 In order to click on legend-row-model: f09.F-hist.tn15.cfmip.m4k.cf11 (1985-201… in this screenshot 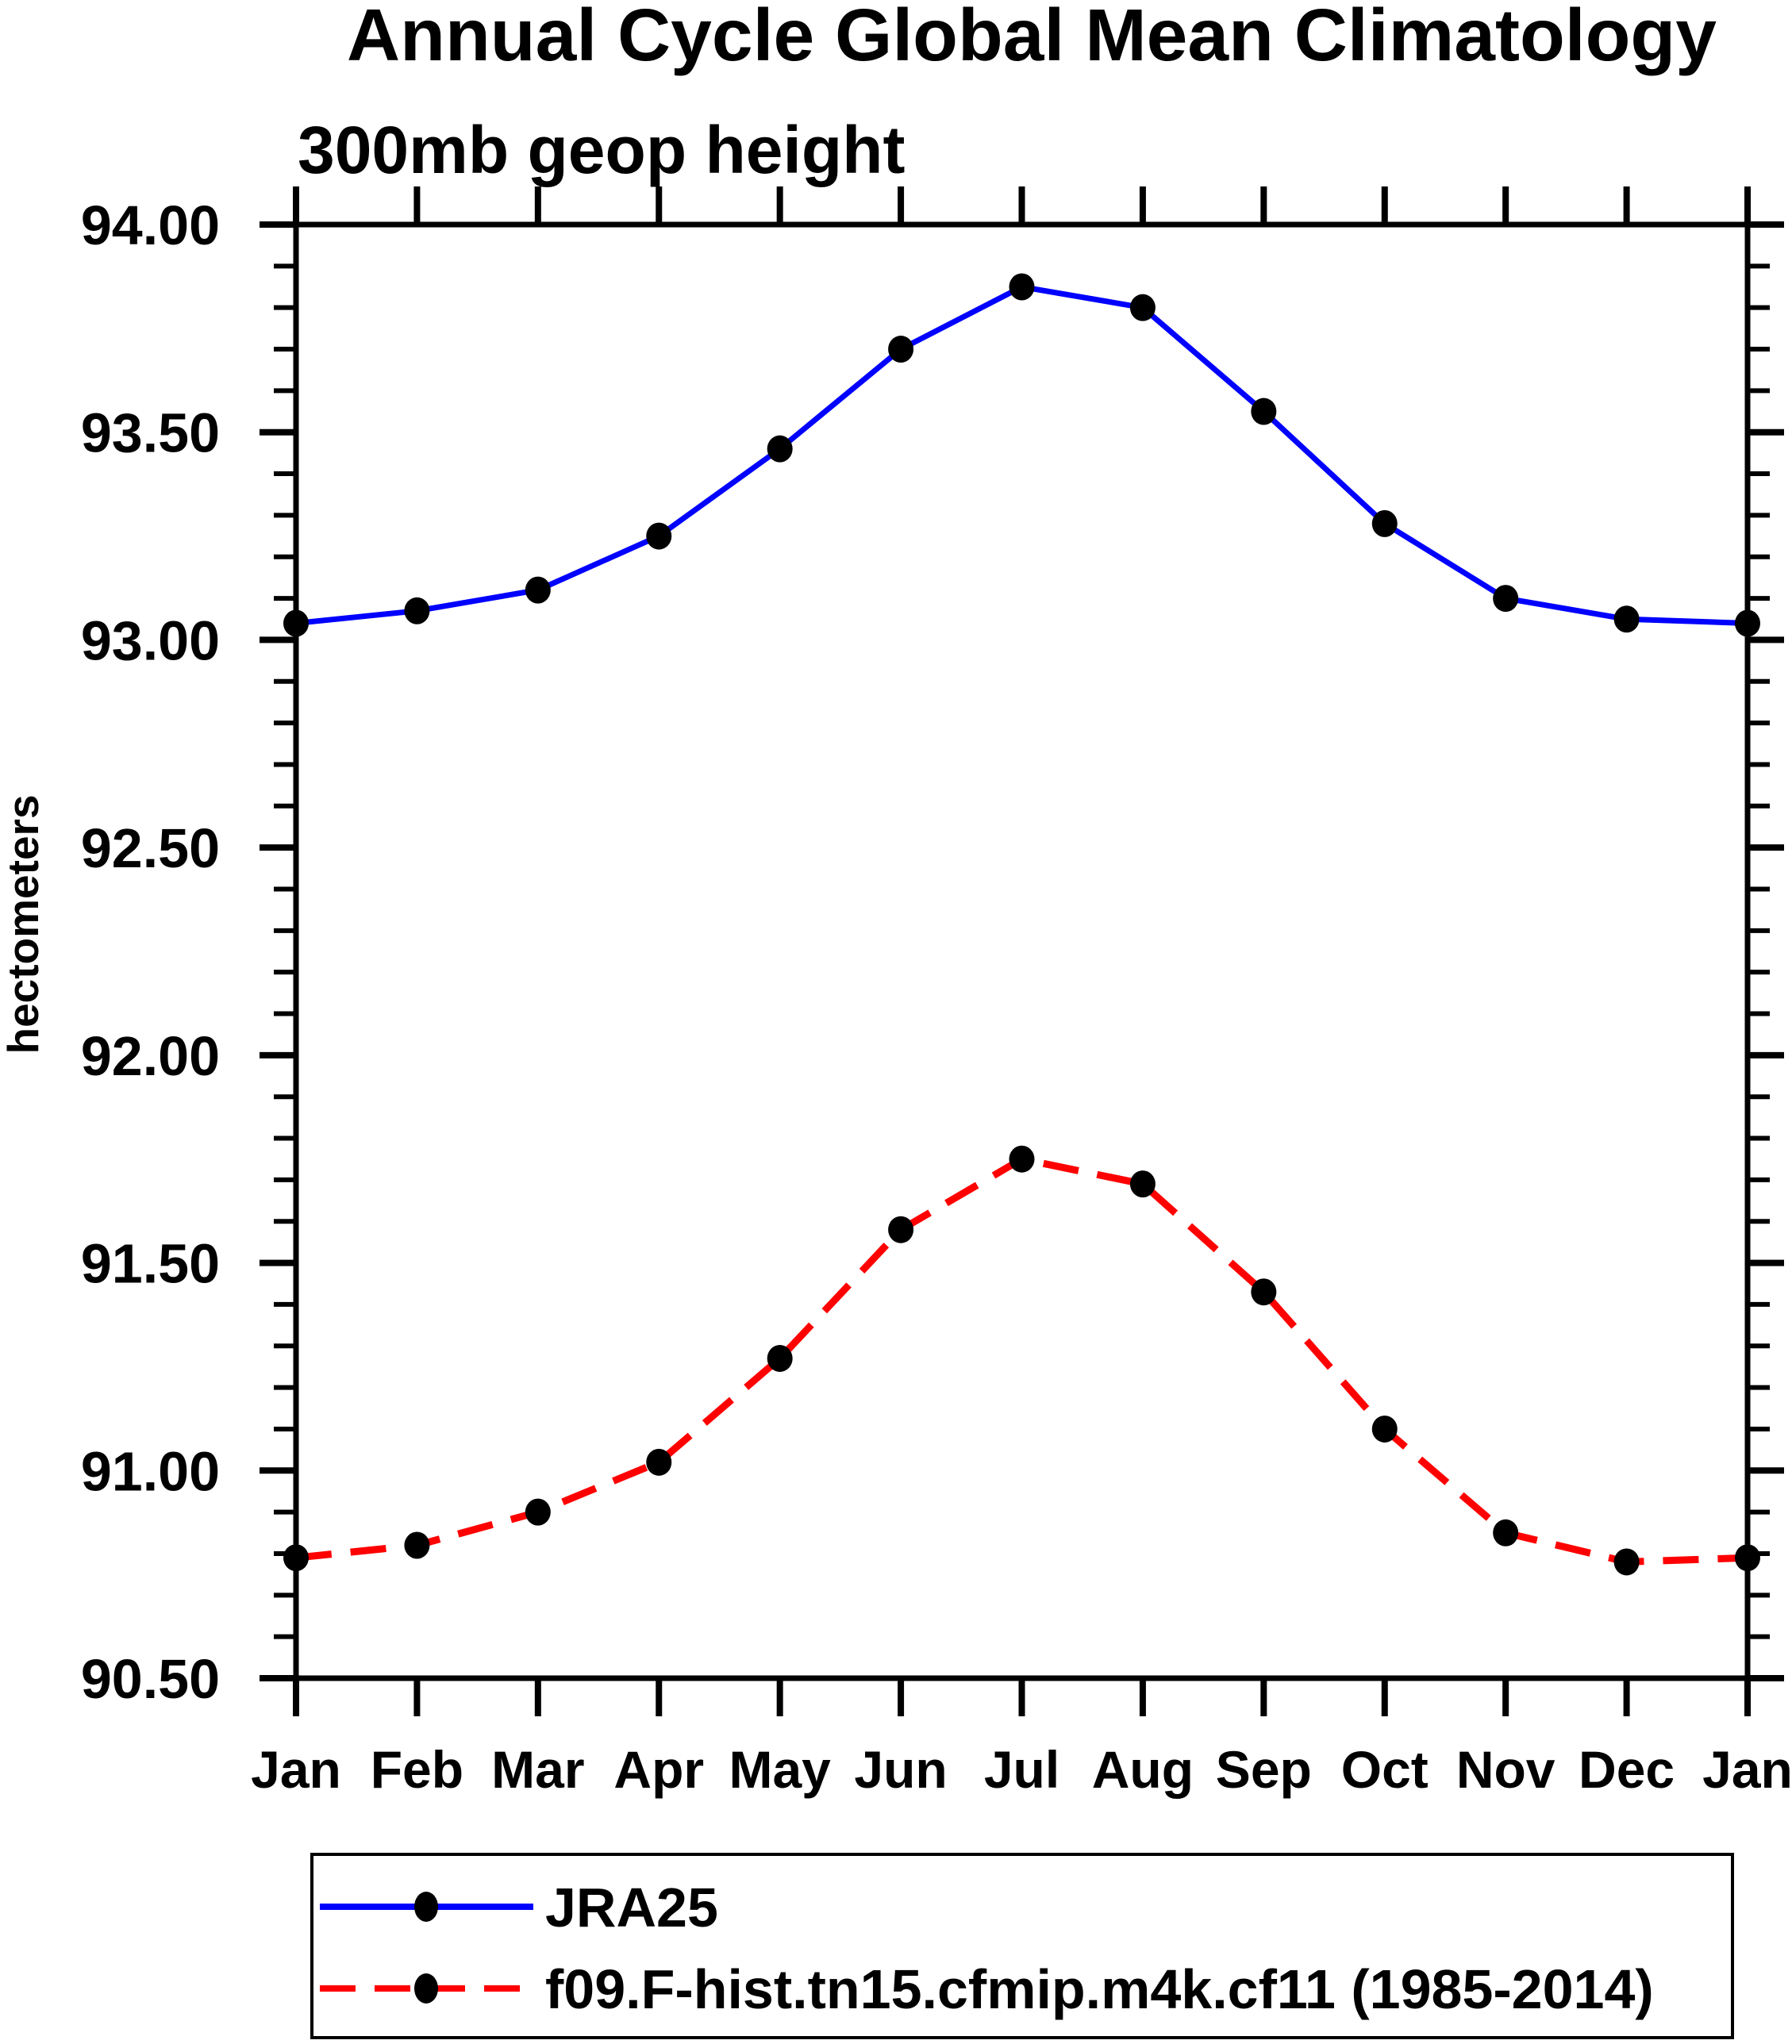, I will do `click(987, 1989)`.